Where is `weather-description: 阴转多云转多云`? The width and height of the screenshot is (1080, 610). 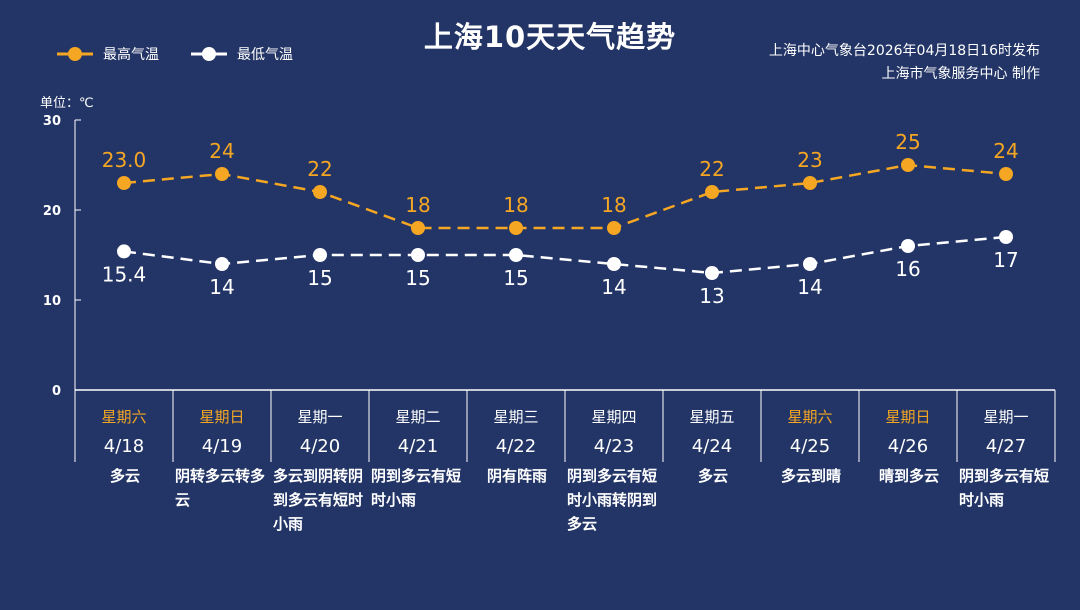 weather-description: 阴转多云转多云 is located at coordinates (220, 488).